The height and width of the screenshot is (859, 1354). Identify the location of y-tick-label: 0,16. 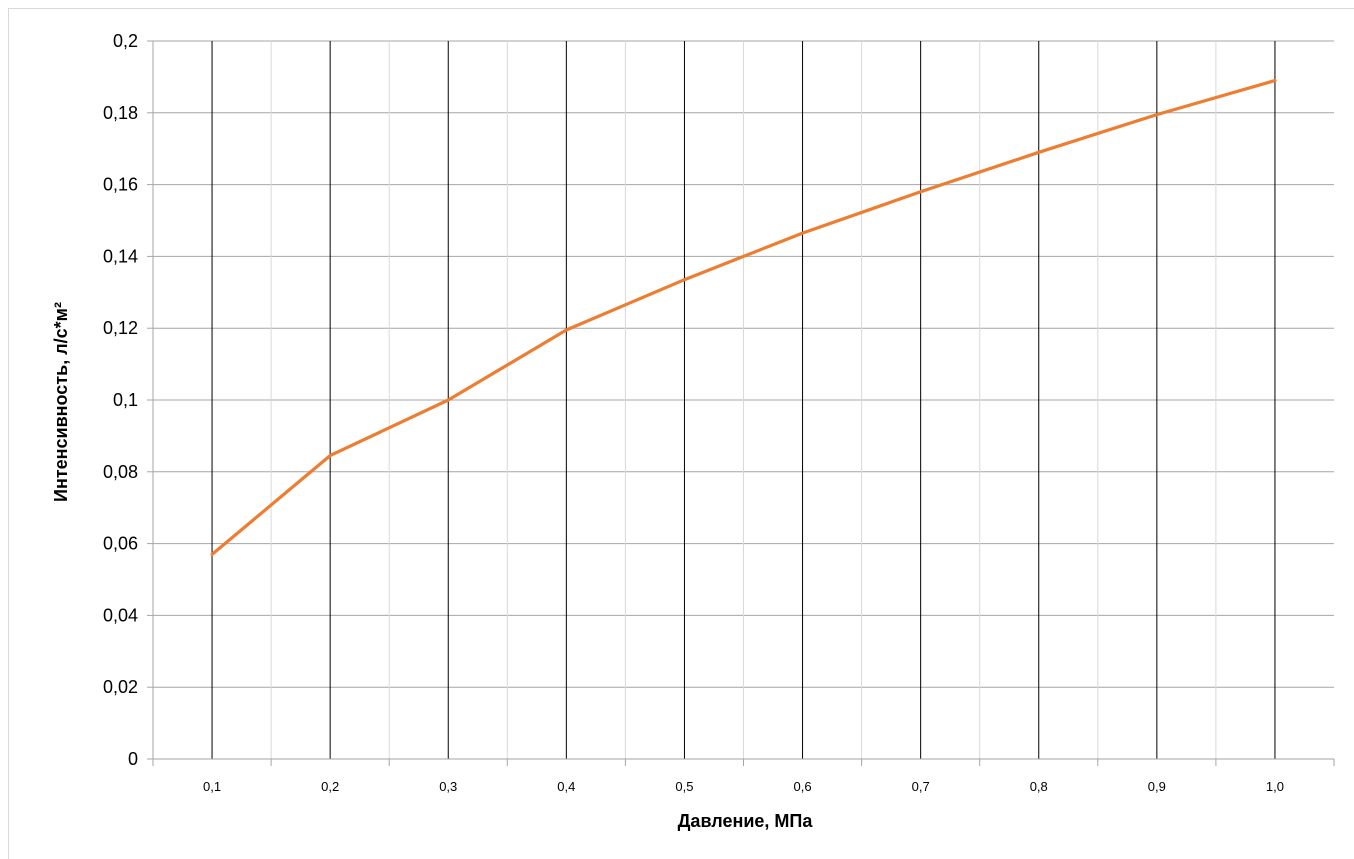
(120, 185).